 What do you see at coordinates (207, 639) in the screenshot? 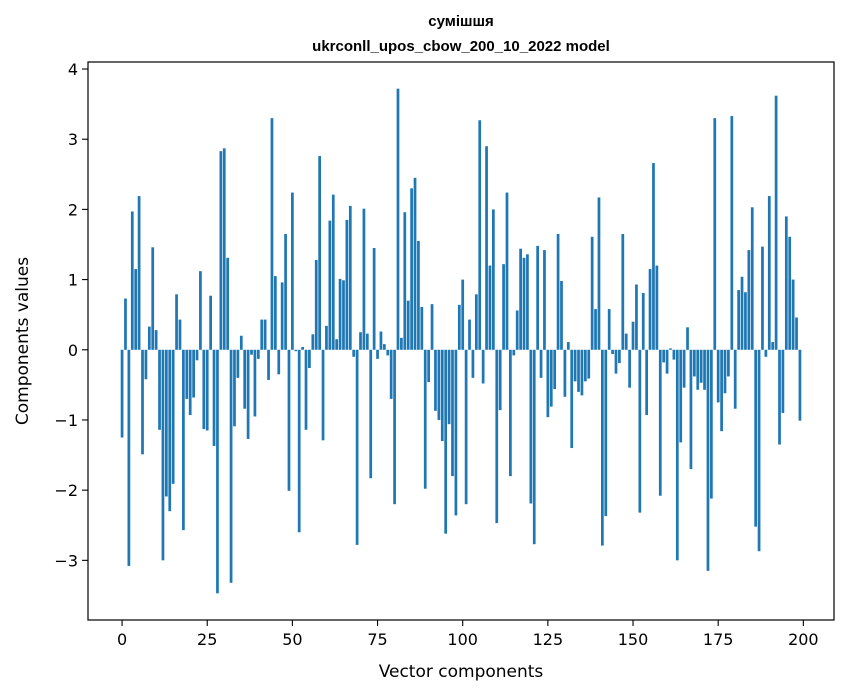
I see `x-tick-label: 25` at bounding box center [207, 639].